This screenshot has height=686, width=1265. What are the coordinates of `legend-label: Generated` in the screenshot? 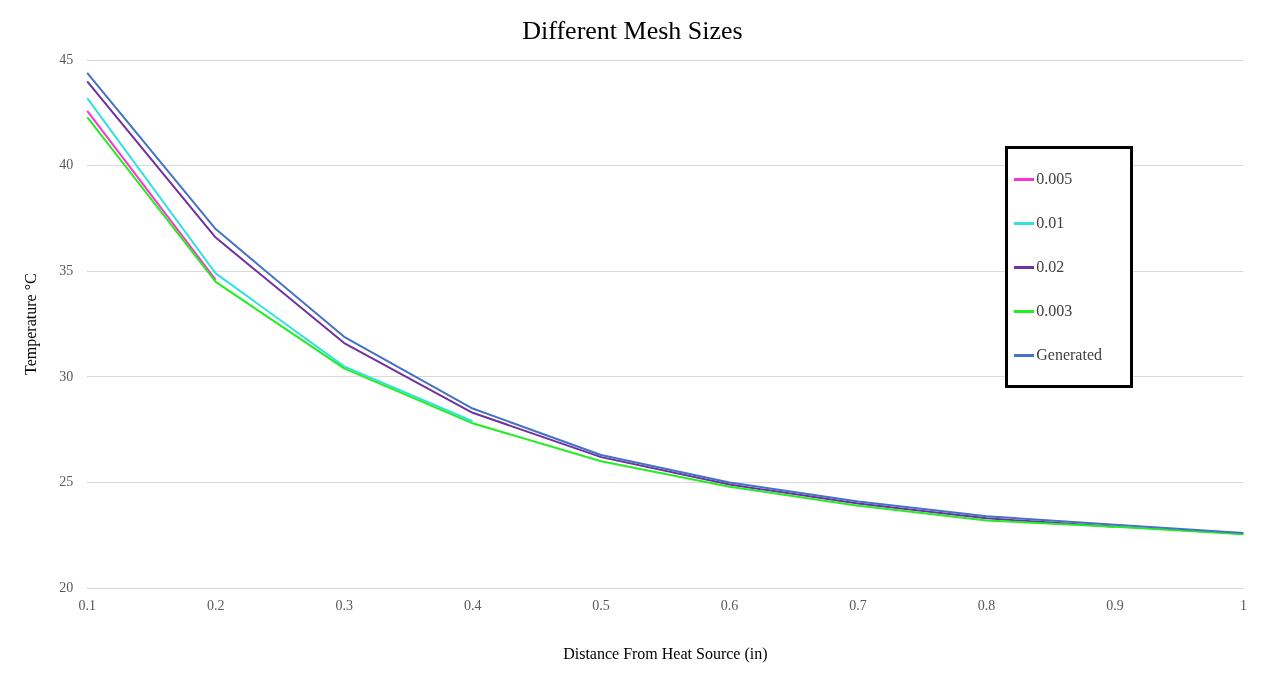 It's located at (1069, 355).